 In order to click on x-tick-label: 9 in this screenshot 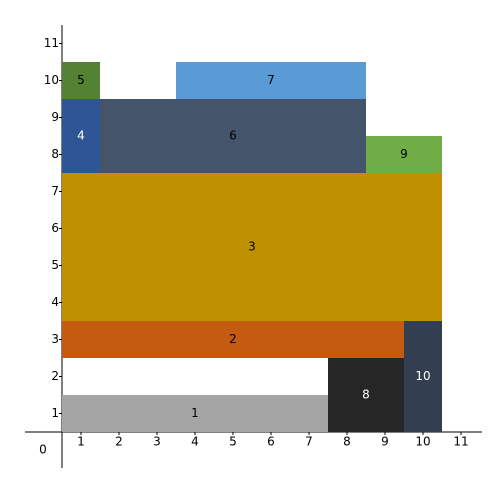, I will do `click(385, 442)`.